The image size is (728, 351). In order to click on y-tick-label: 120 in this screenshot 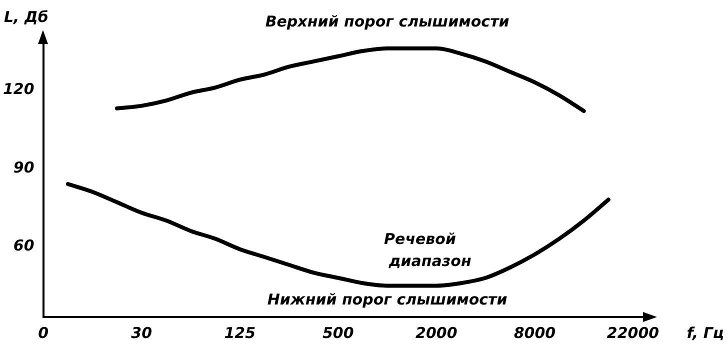, I will do `click(18, 89)`.